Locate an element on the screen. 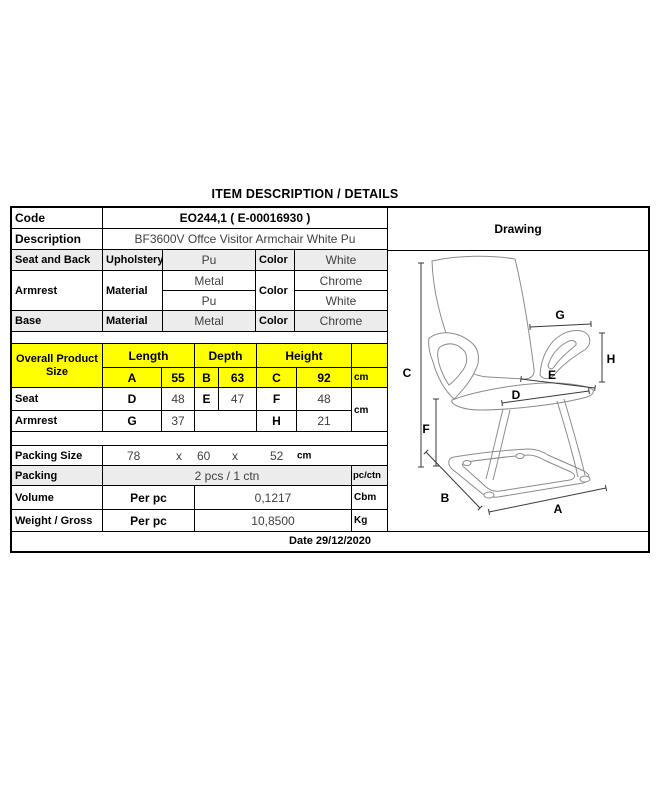 This screenshot has height=812, width=660. armrest-material-1: Metal is located at coordinates (209, 281).